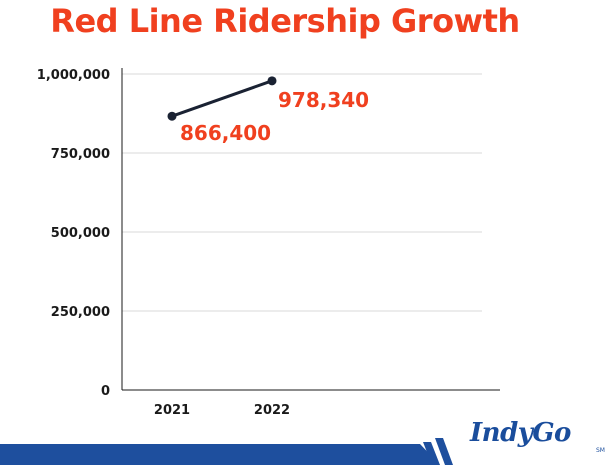  Describe the element at coordinates (600, 450) in the screenshot. I see `service-mark: SM` at that location.